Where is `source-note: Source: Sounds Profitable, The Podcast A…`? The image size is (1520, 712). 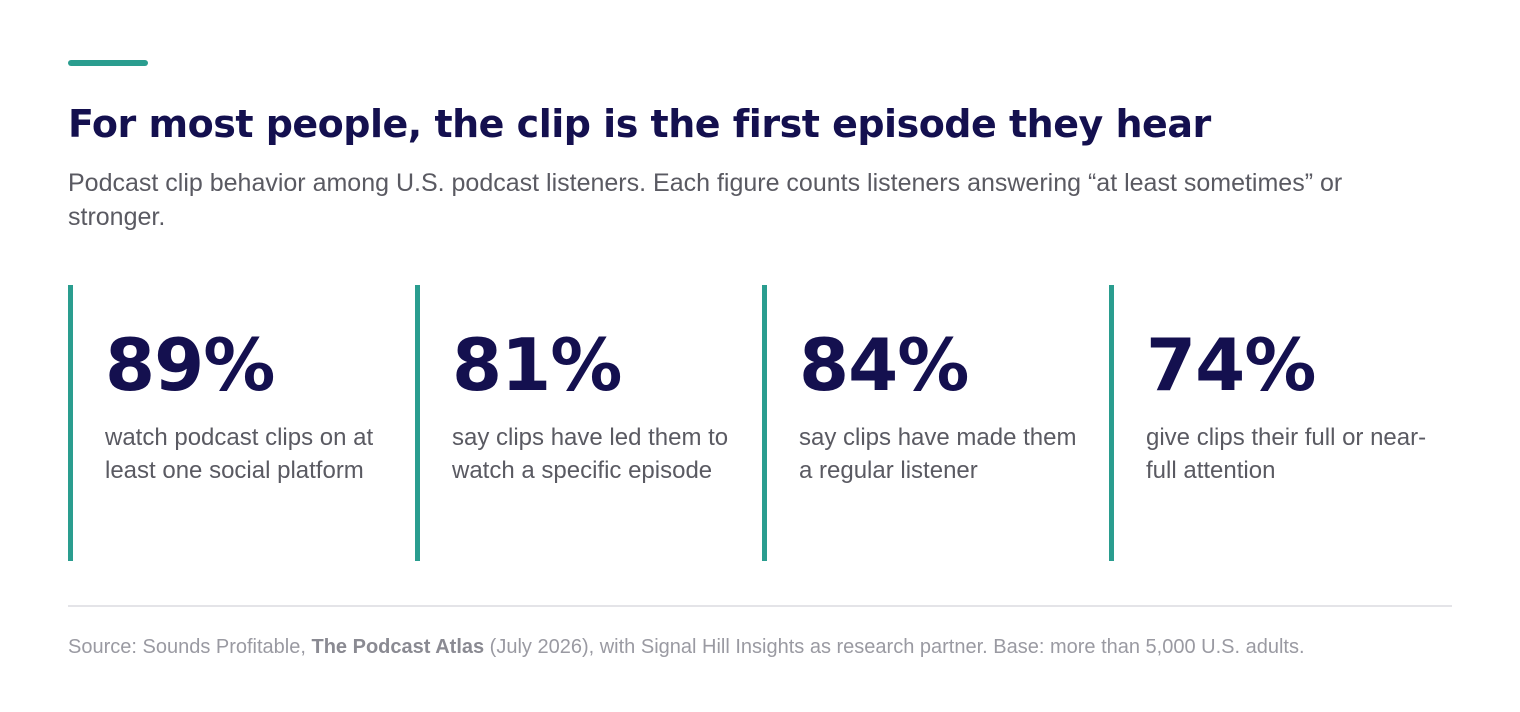 source-note: Source: Sounds Profitable, The Podcast A… is located at coordinates (748, 647).